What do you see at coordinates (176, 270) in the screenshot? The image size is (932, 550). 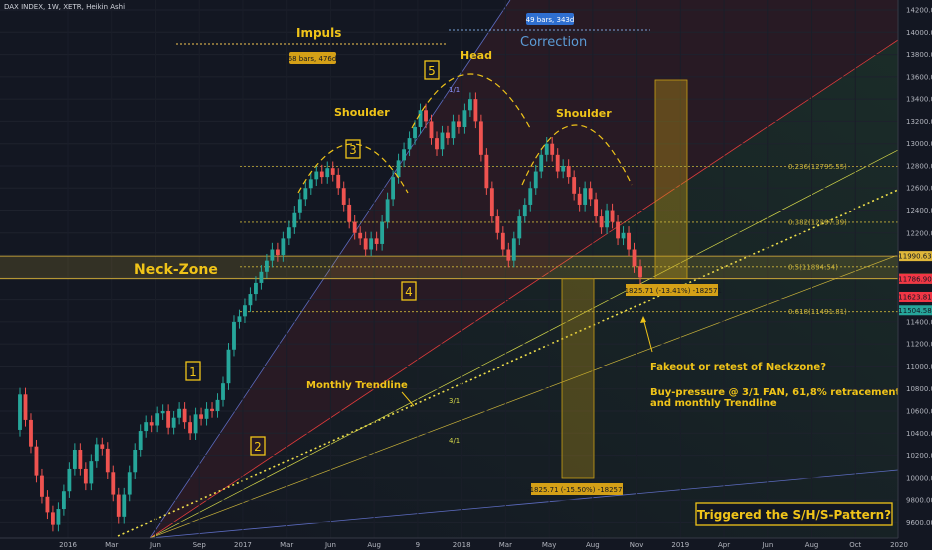 I see `neck-zone-label: Neck-Zone` at bounding box center [176, 270].